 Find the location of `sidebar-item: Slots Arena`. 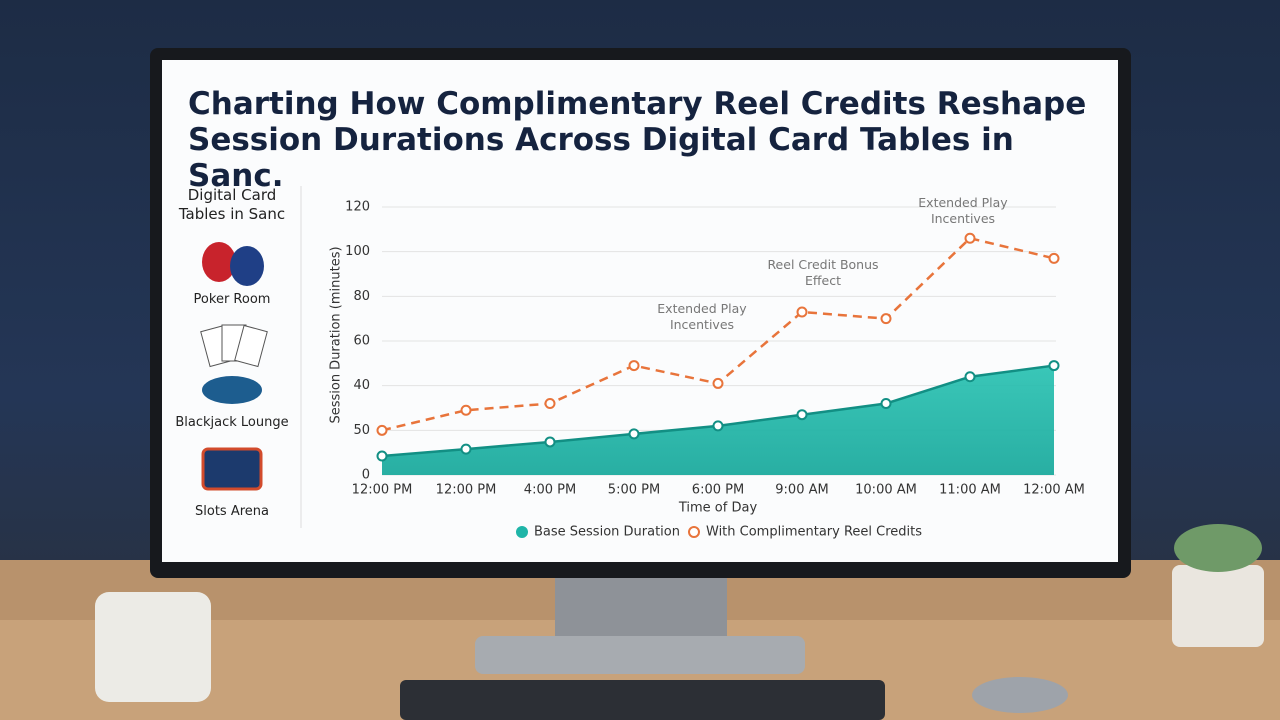

sidebar-item: Slots Arena is located at coordinates (232, 511).